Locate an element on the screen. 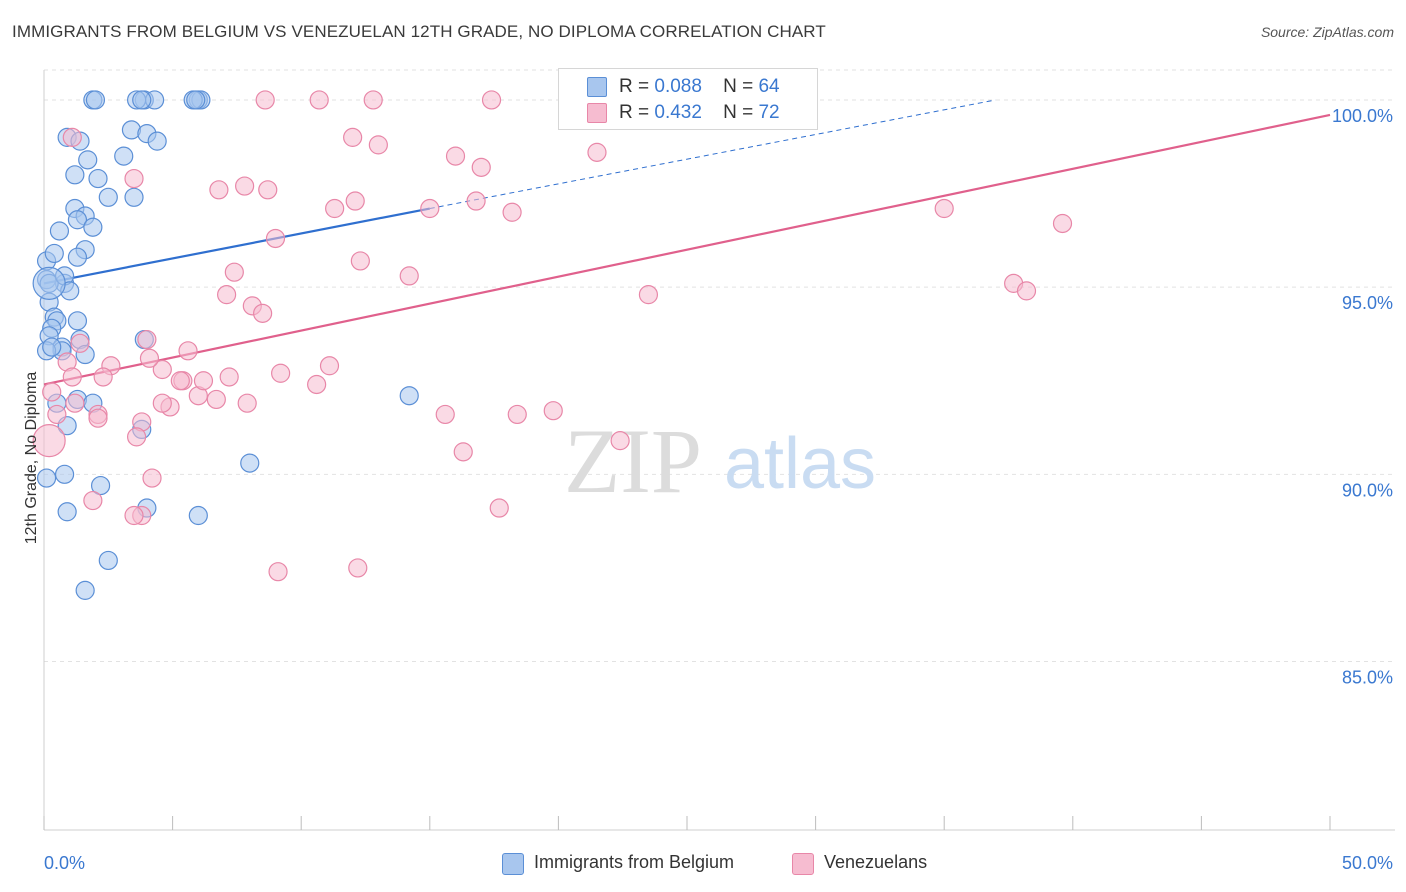  bottom-legend-label-venezuelans: Venezuelans is located at coordinates (876, 862).